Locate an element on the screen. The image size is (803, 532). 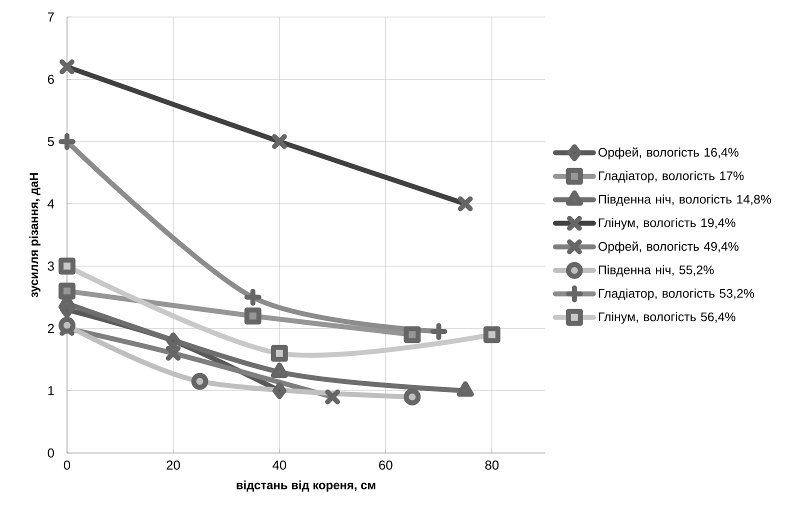
y-tick-label: 4 is located at coordinates (51, 203).